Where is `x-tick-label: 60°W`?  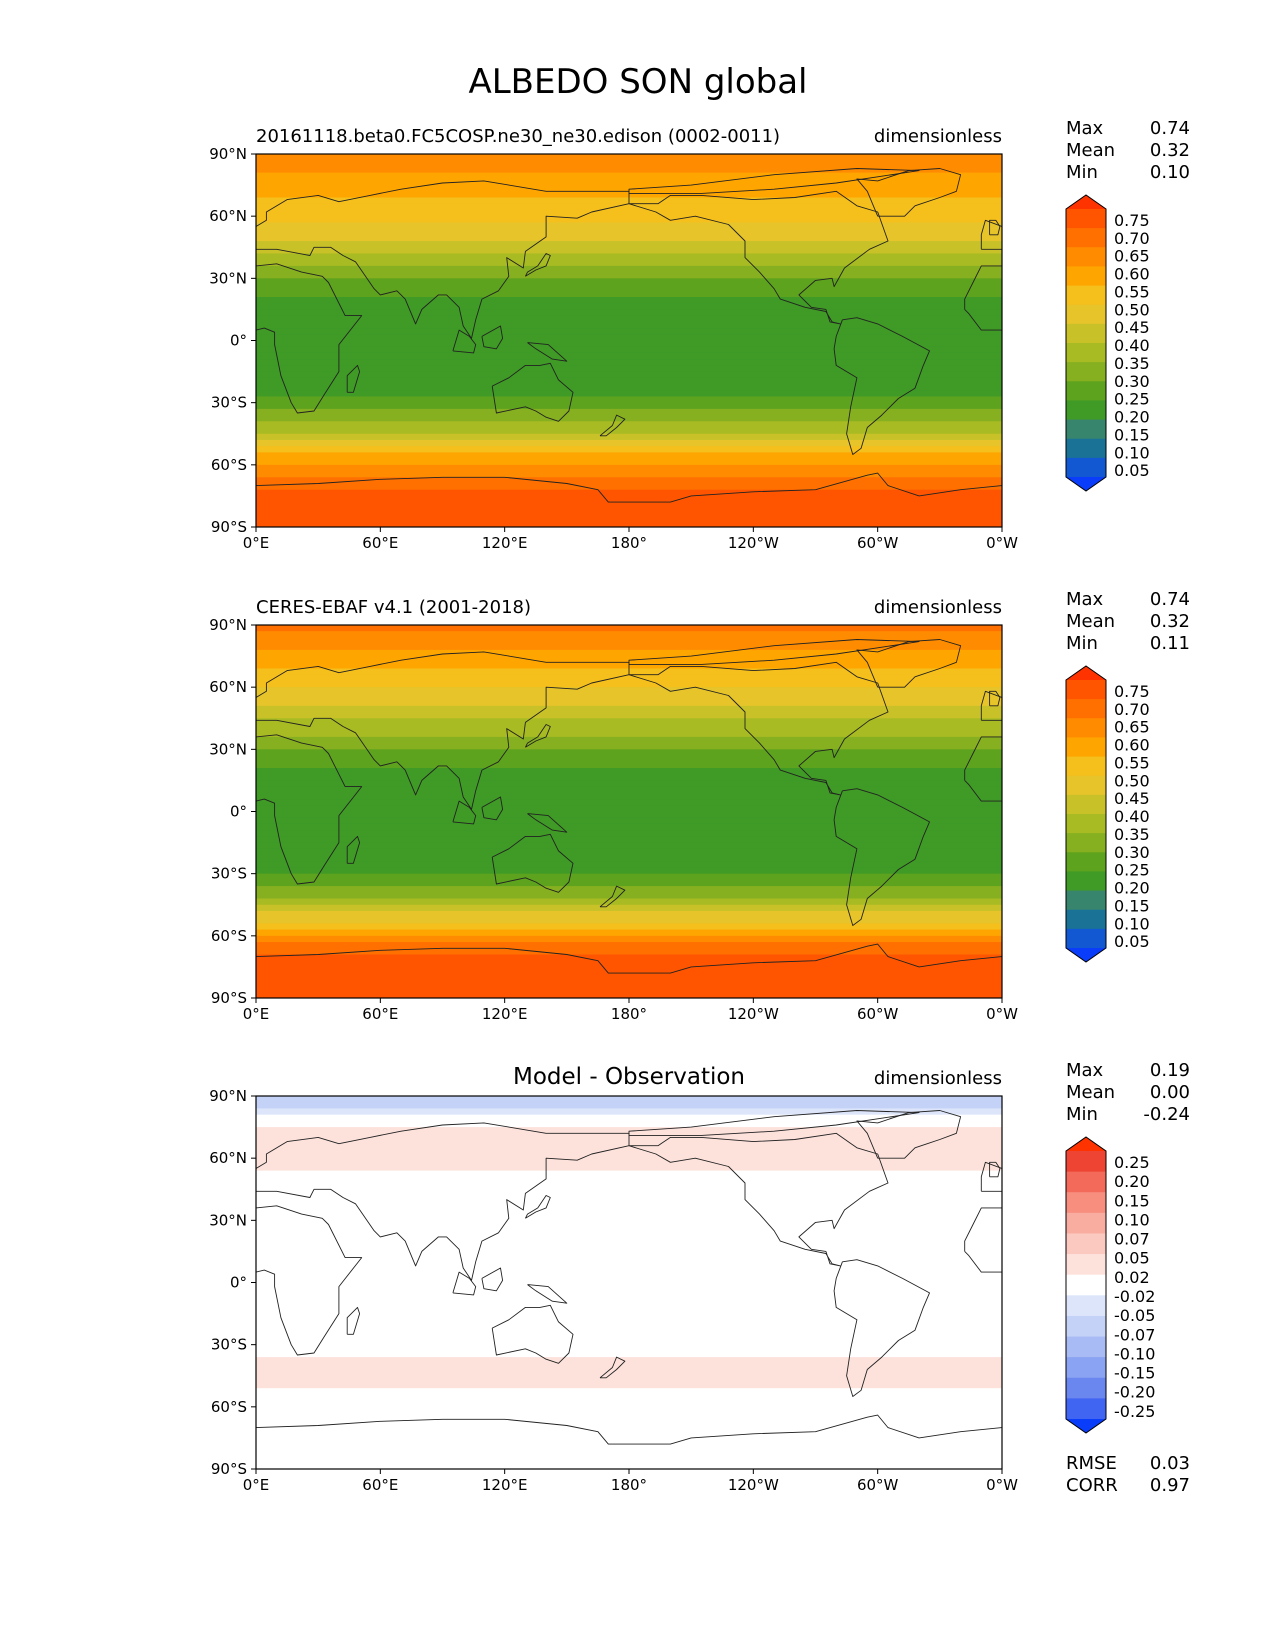
x-tick-label: 60°W is located at coordinates (878, 1014).